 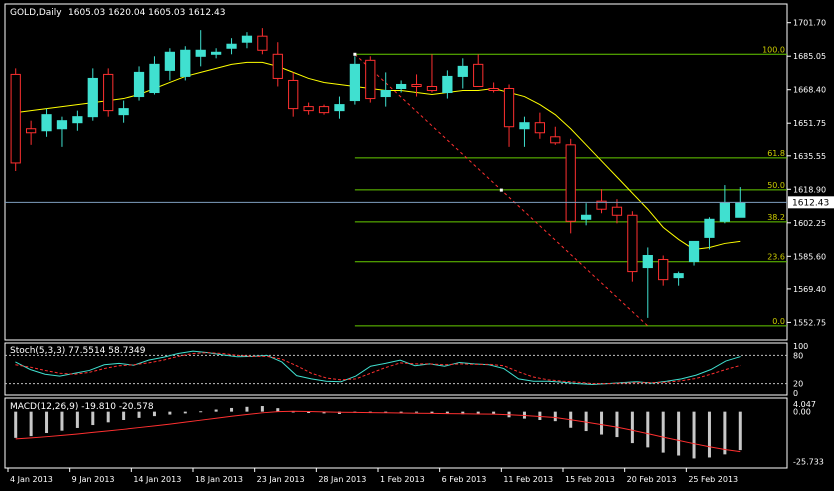 I want to click on x-tick-label: 15 Feb 2013, so click(x=590, y=479).